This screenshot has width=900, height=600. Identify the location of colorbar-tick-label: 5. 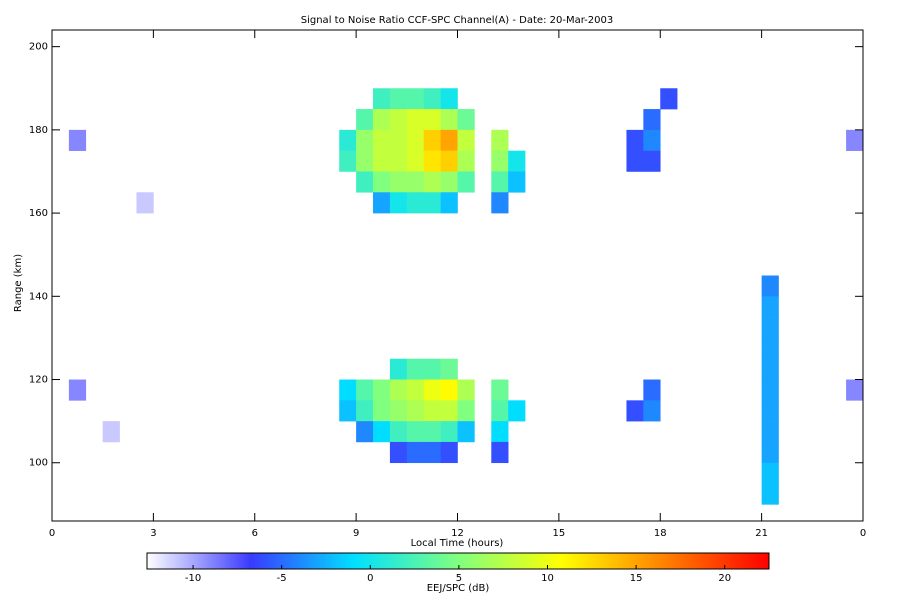
(459, 578).